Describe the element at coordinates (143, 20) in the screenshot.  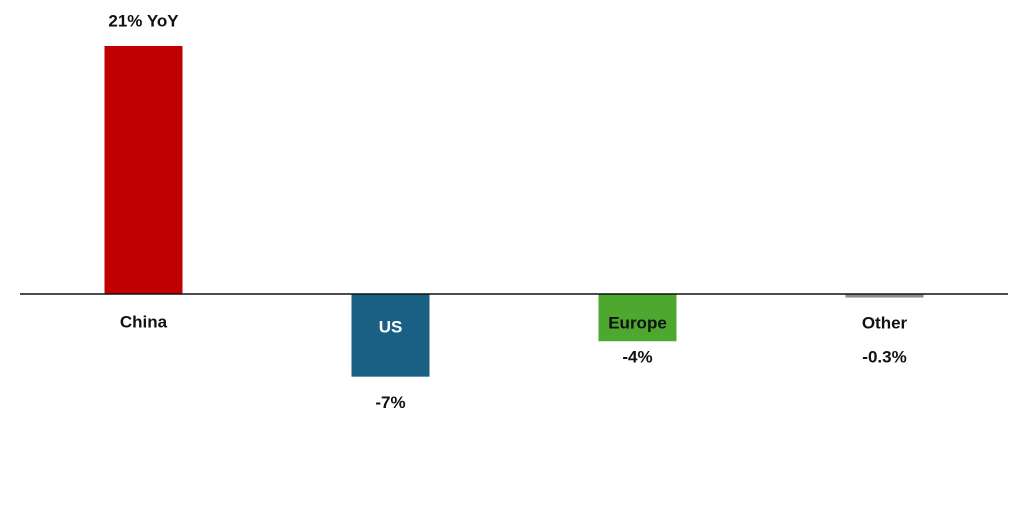
I see `value-label: 21% YoY` at that location.